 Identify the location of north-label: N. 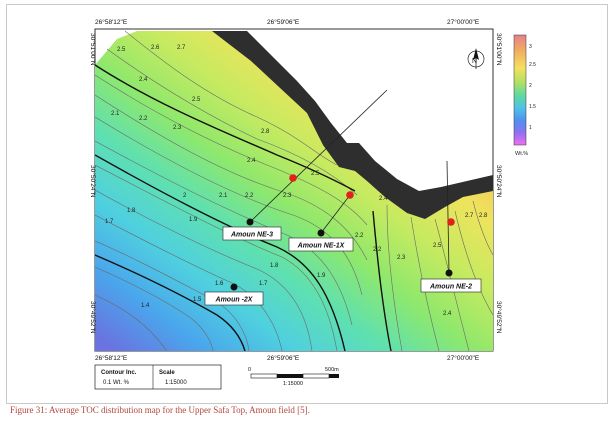
(474, 61).